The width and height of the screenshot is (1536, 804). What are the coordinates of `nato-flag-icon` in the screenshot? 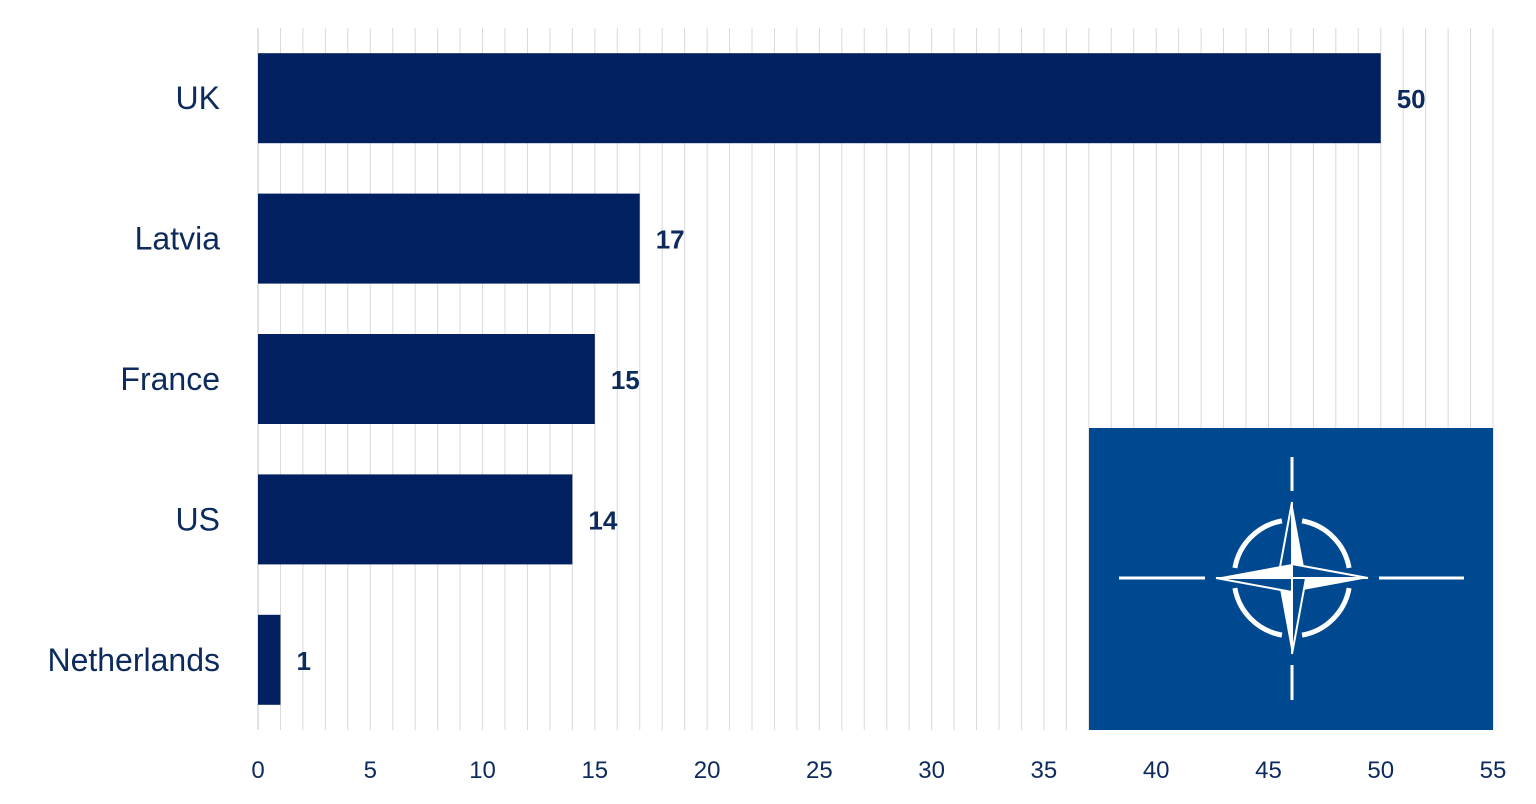 It's located at (1291, 579).